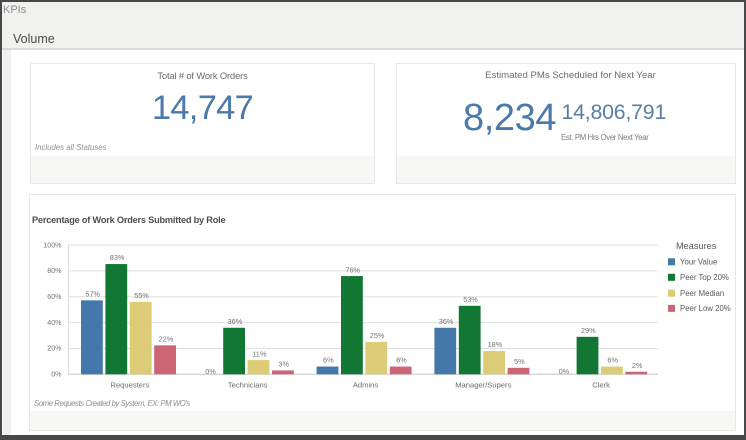 Image resolution: width=746 pixels, height=440 pixels. I want to click on svg-text: Your Value, so click(698, 262).